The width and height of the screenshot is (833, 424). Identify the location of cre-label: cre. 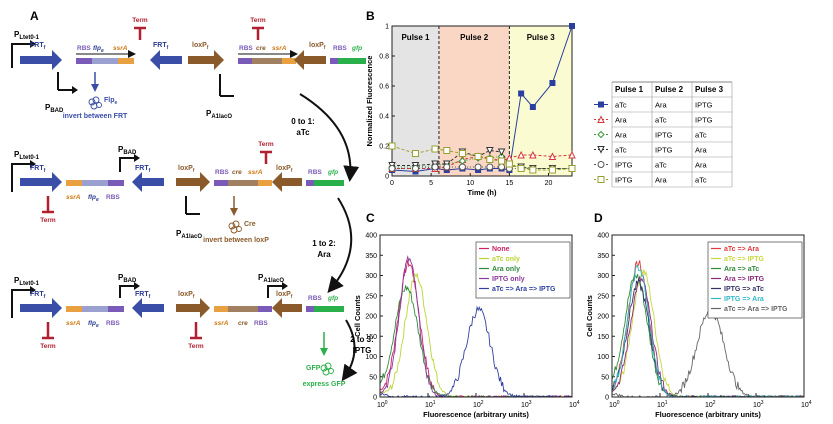
(243, 323).